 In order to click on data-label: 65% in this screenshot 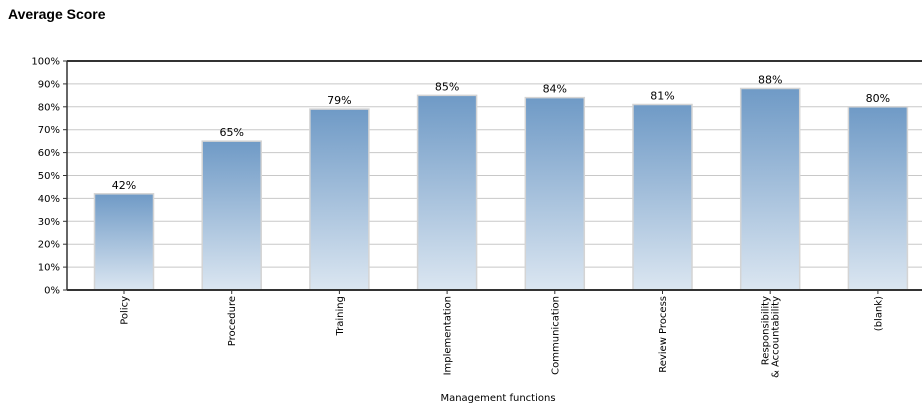, I will do `click(231, 132)`.